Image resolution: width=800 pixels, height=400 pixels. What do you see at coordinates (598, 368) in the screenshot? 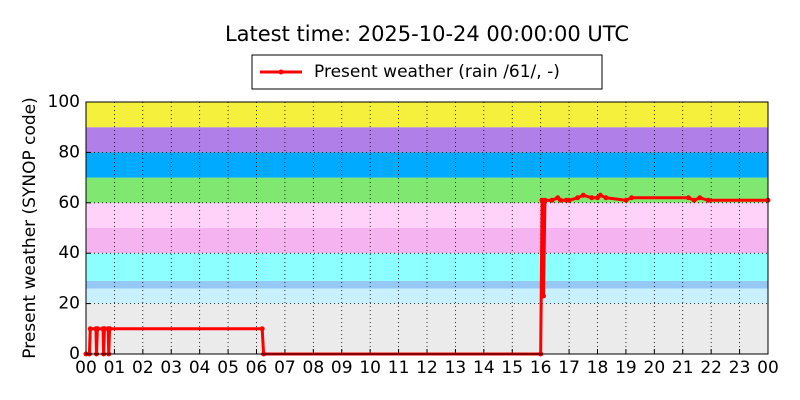
I see `x-tick-label: 18` at bounding box center [598, 368].